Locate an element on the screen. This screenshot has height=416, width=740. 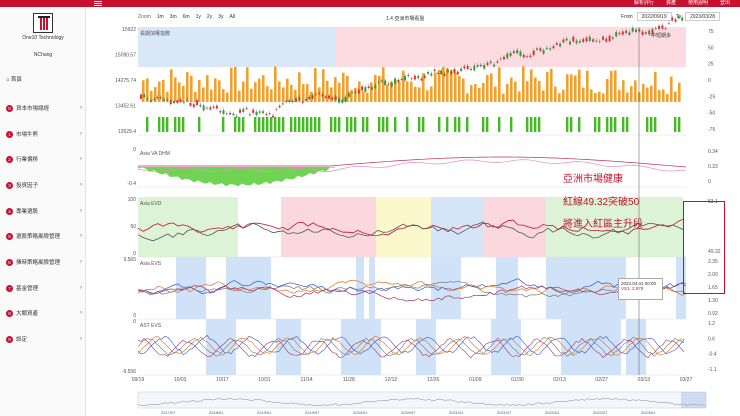
zoom-1y-button: 1y is located at coordinates (198, 17).